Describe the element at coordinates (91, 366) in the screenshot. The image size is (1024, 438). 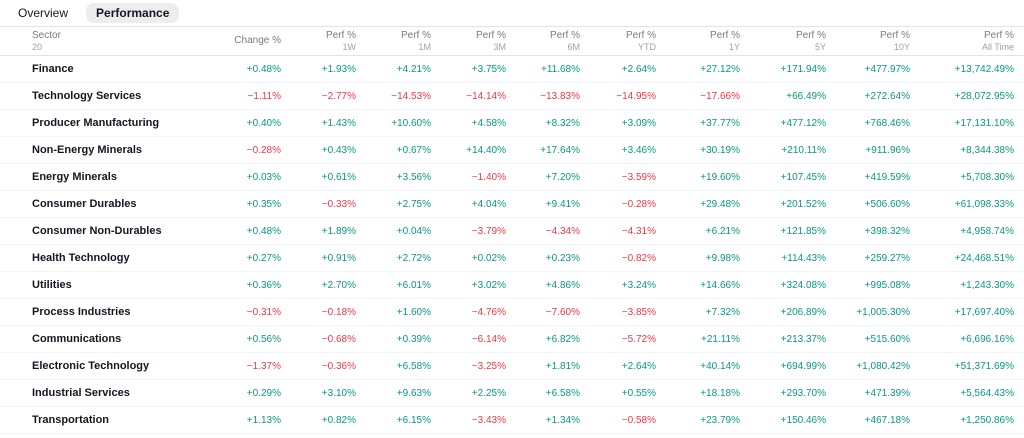
I see `sector-name: Electronic Technology` at that location.